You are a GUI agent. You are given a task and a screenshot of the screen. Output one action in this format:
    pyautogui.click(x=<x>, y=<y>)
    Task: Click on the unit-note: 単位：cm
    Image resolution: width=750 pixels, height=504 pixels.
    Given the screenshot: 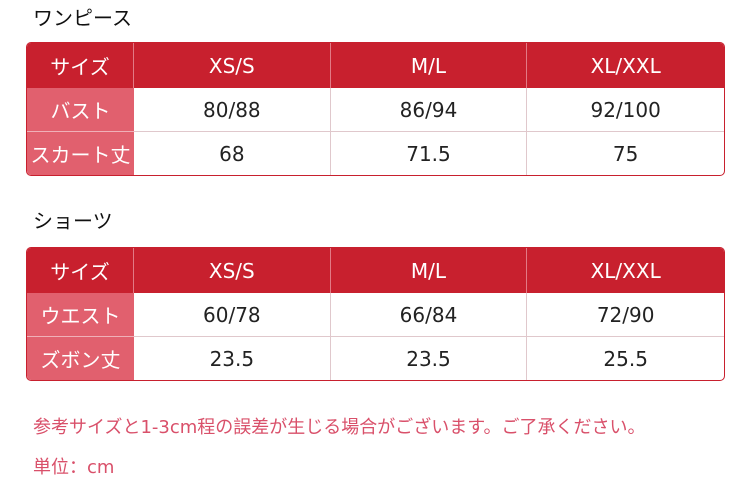 What is the action you would take?
    pyautogui.click(x=74, y=467)
    